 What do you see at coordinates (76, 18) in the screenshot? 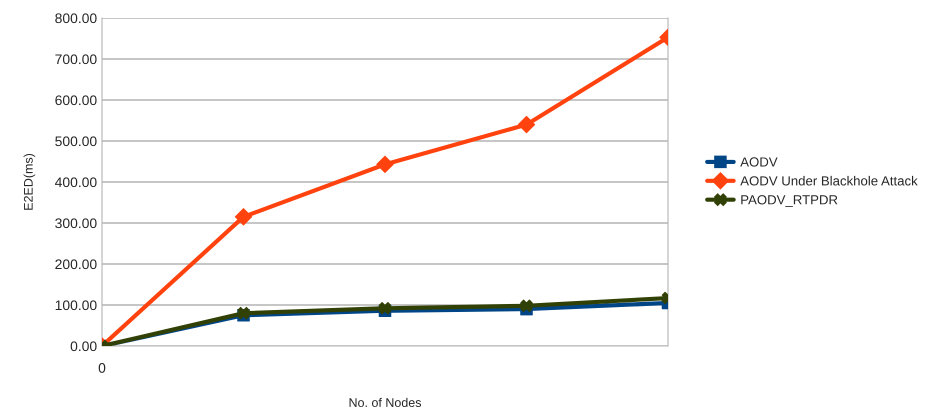
I see `y-tick-label: 800.00` at bounding box center [76, 18].